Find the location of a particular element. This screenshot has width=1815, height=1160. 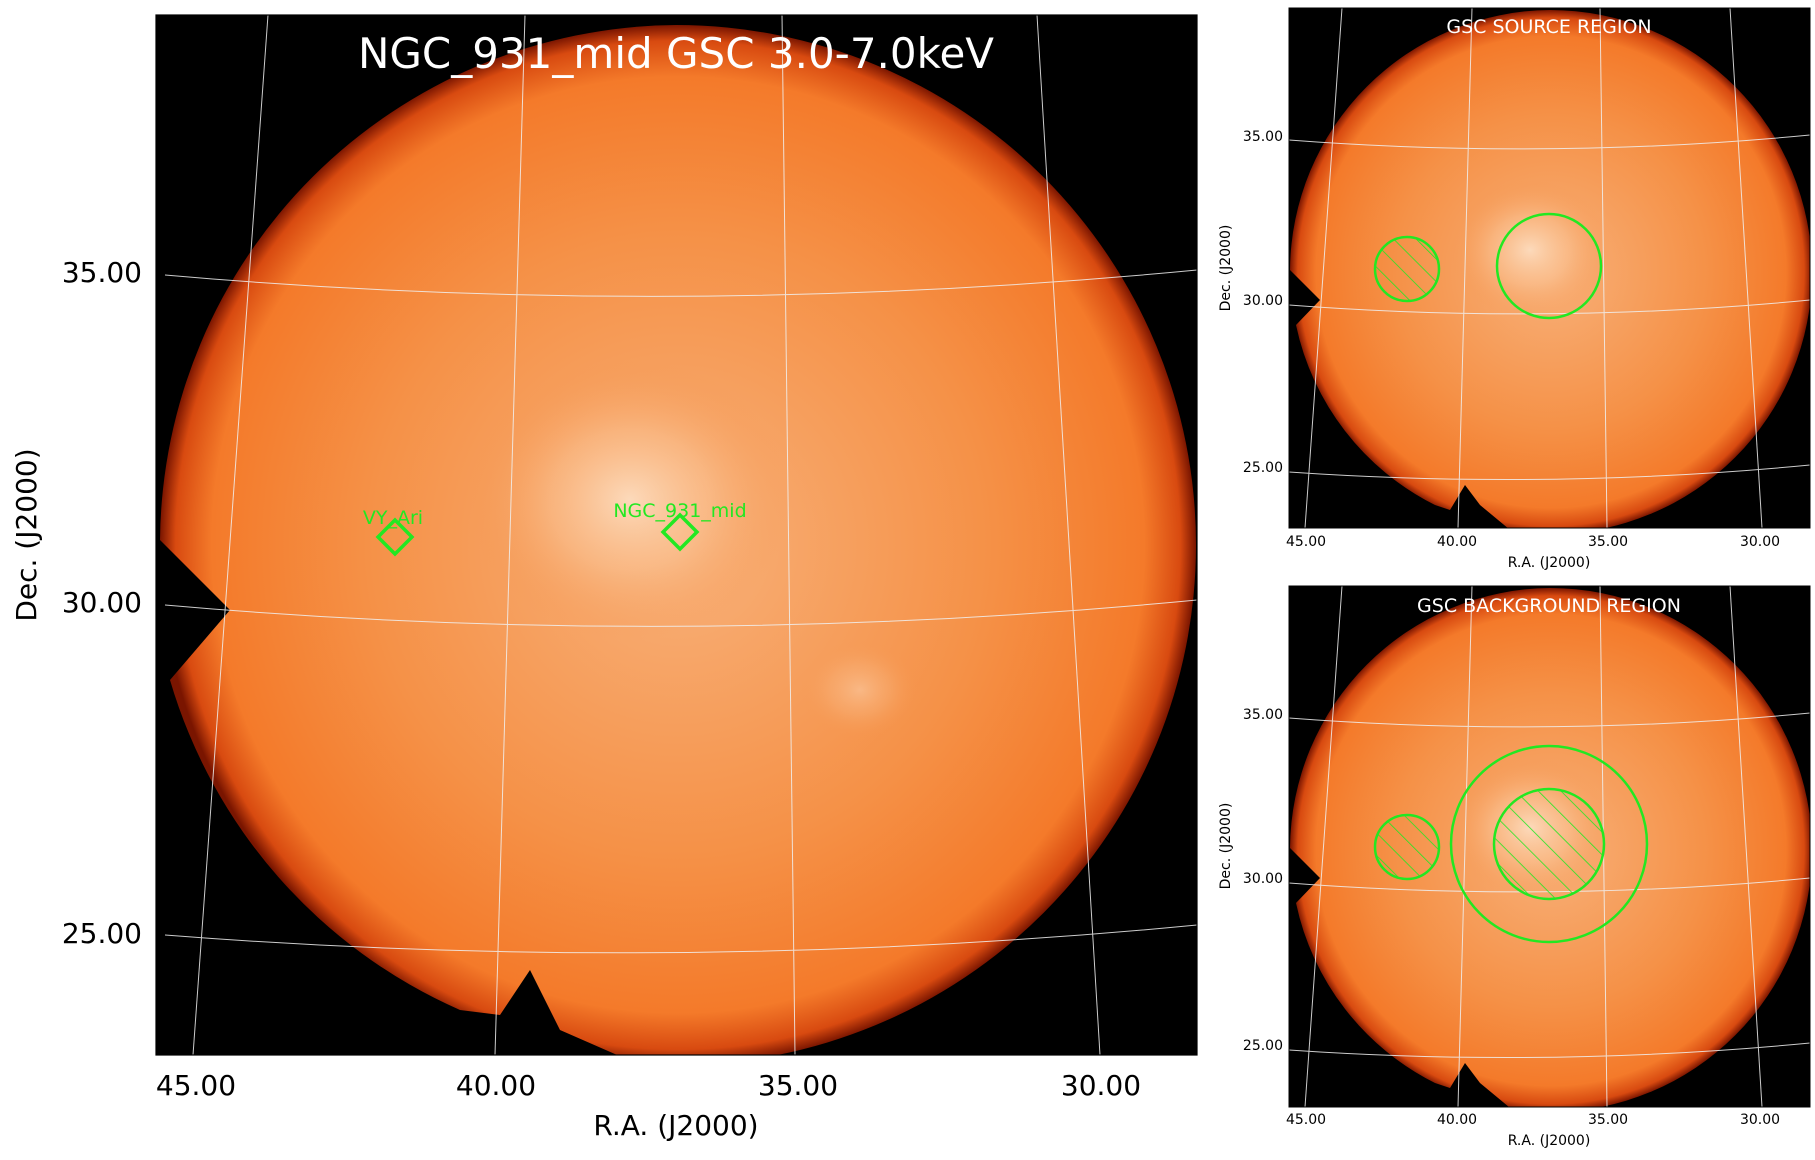

background-xtick: 40.00 is located at coordinates (1457, 1120).